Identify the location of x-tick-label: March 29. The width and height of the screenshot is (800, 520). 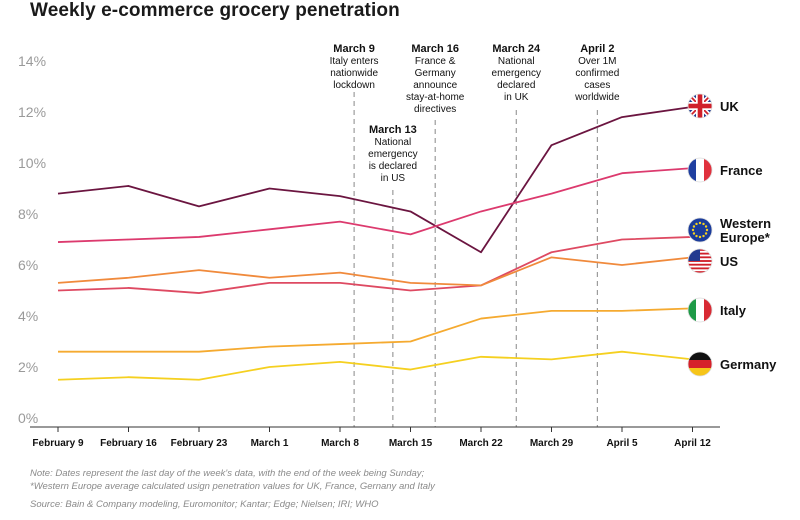
(552, 443).